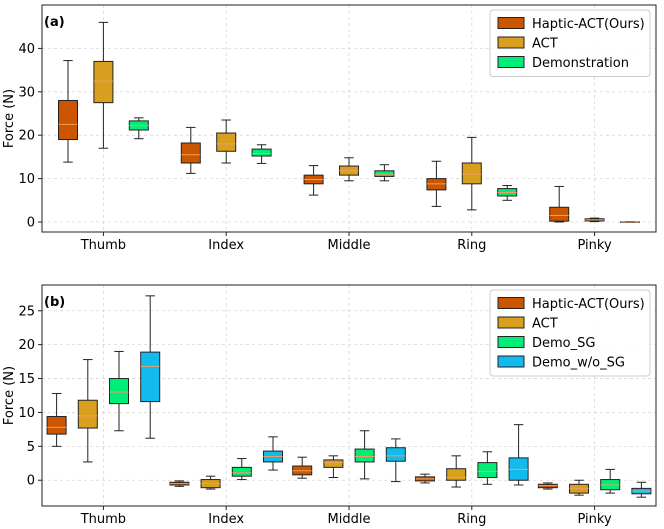 The image size is (664, 529). What do you see at coordinates (26, 311) in the screenshot?
I see `y-tick-label: 25` at bounding box center [26, 311].